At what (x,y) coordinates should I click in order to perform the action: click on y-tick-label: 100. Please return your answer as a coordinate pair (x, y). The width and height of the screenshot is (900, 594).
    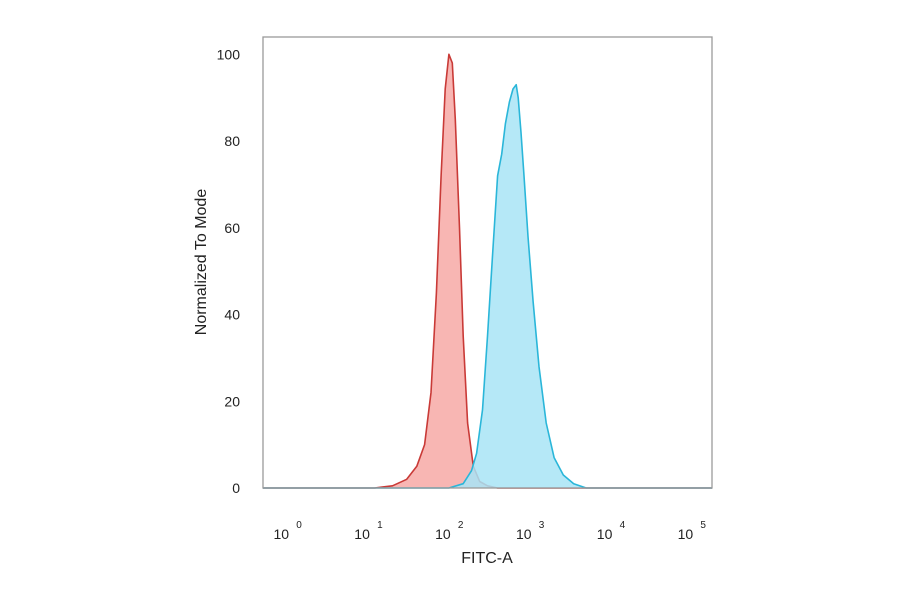
    Looking at the image, I should click on (229, 54).